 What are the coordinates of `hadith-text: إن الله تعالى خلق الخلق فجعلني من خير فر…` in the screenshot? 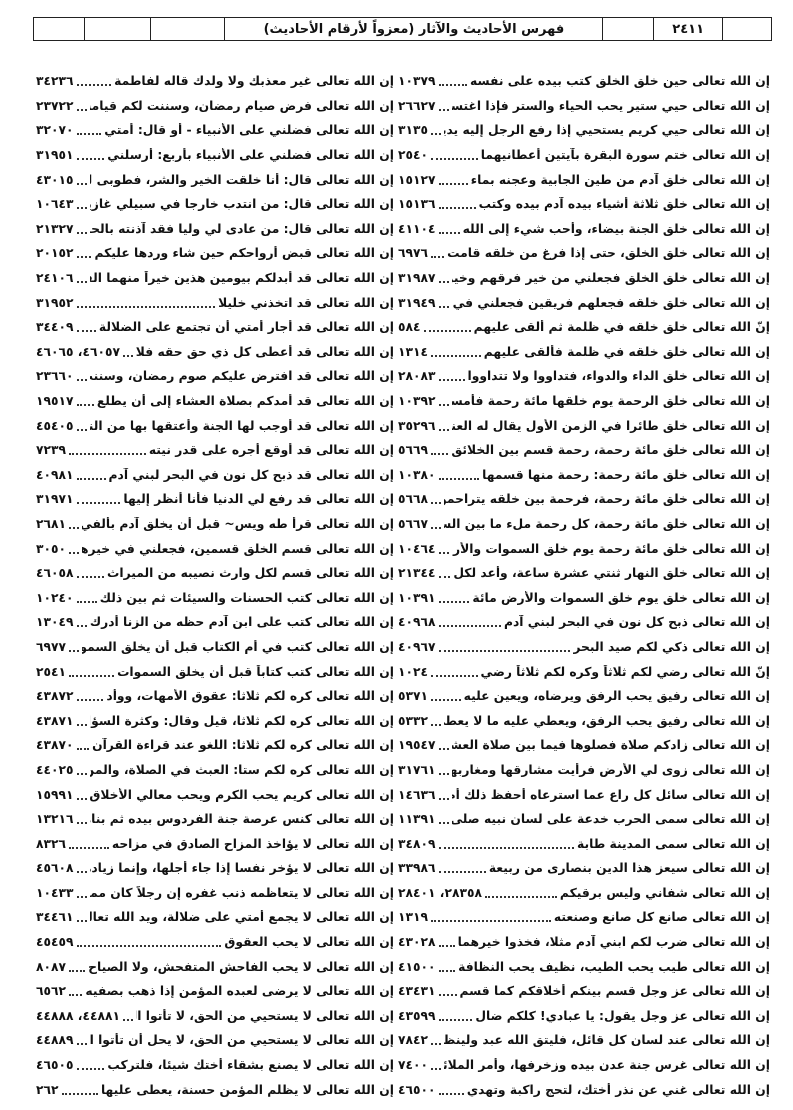 It's located at (610, 278).